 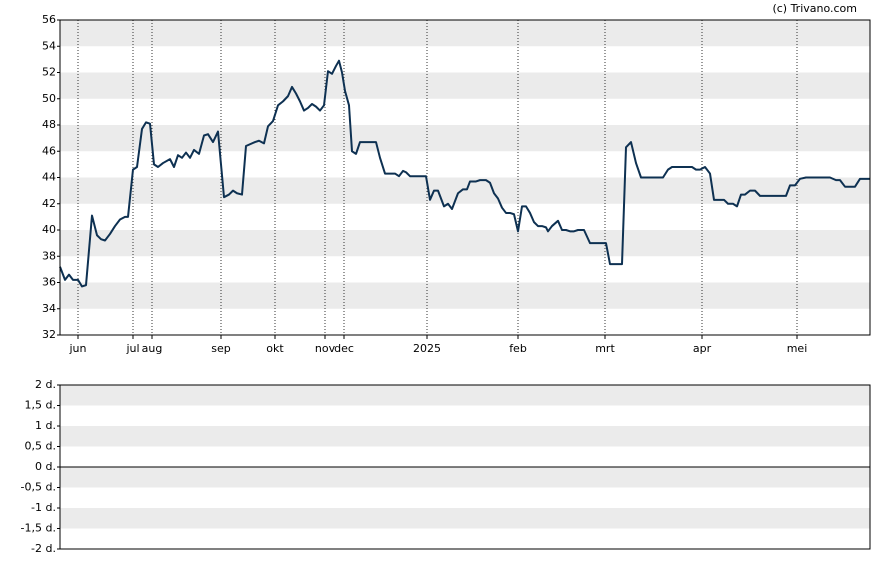 I want to click on y-tick-label: 46, so click(x=49, y=150).